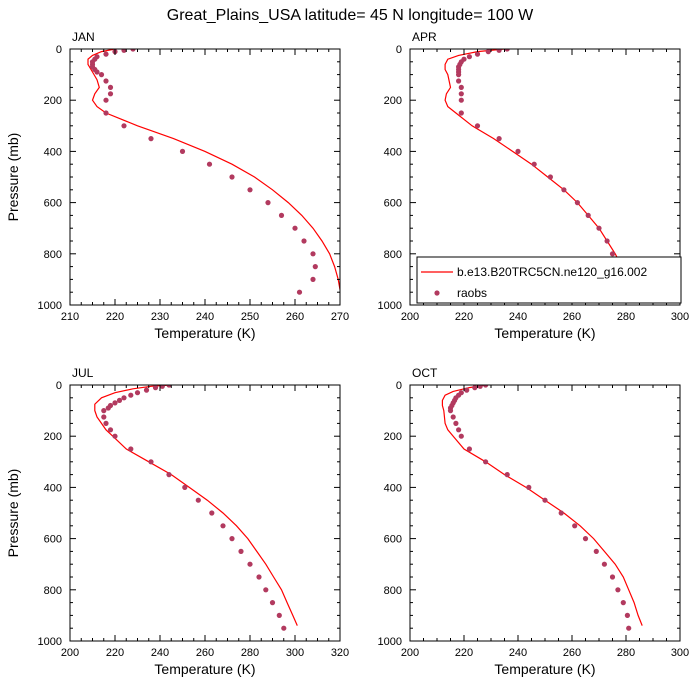 This screenshot has width=700, height=700. Describe the element at coordinates (340, 653) in the screenshot. I see `jul-xtick-label: 320` at that location.